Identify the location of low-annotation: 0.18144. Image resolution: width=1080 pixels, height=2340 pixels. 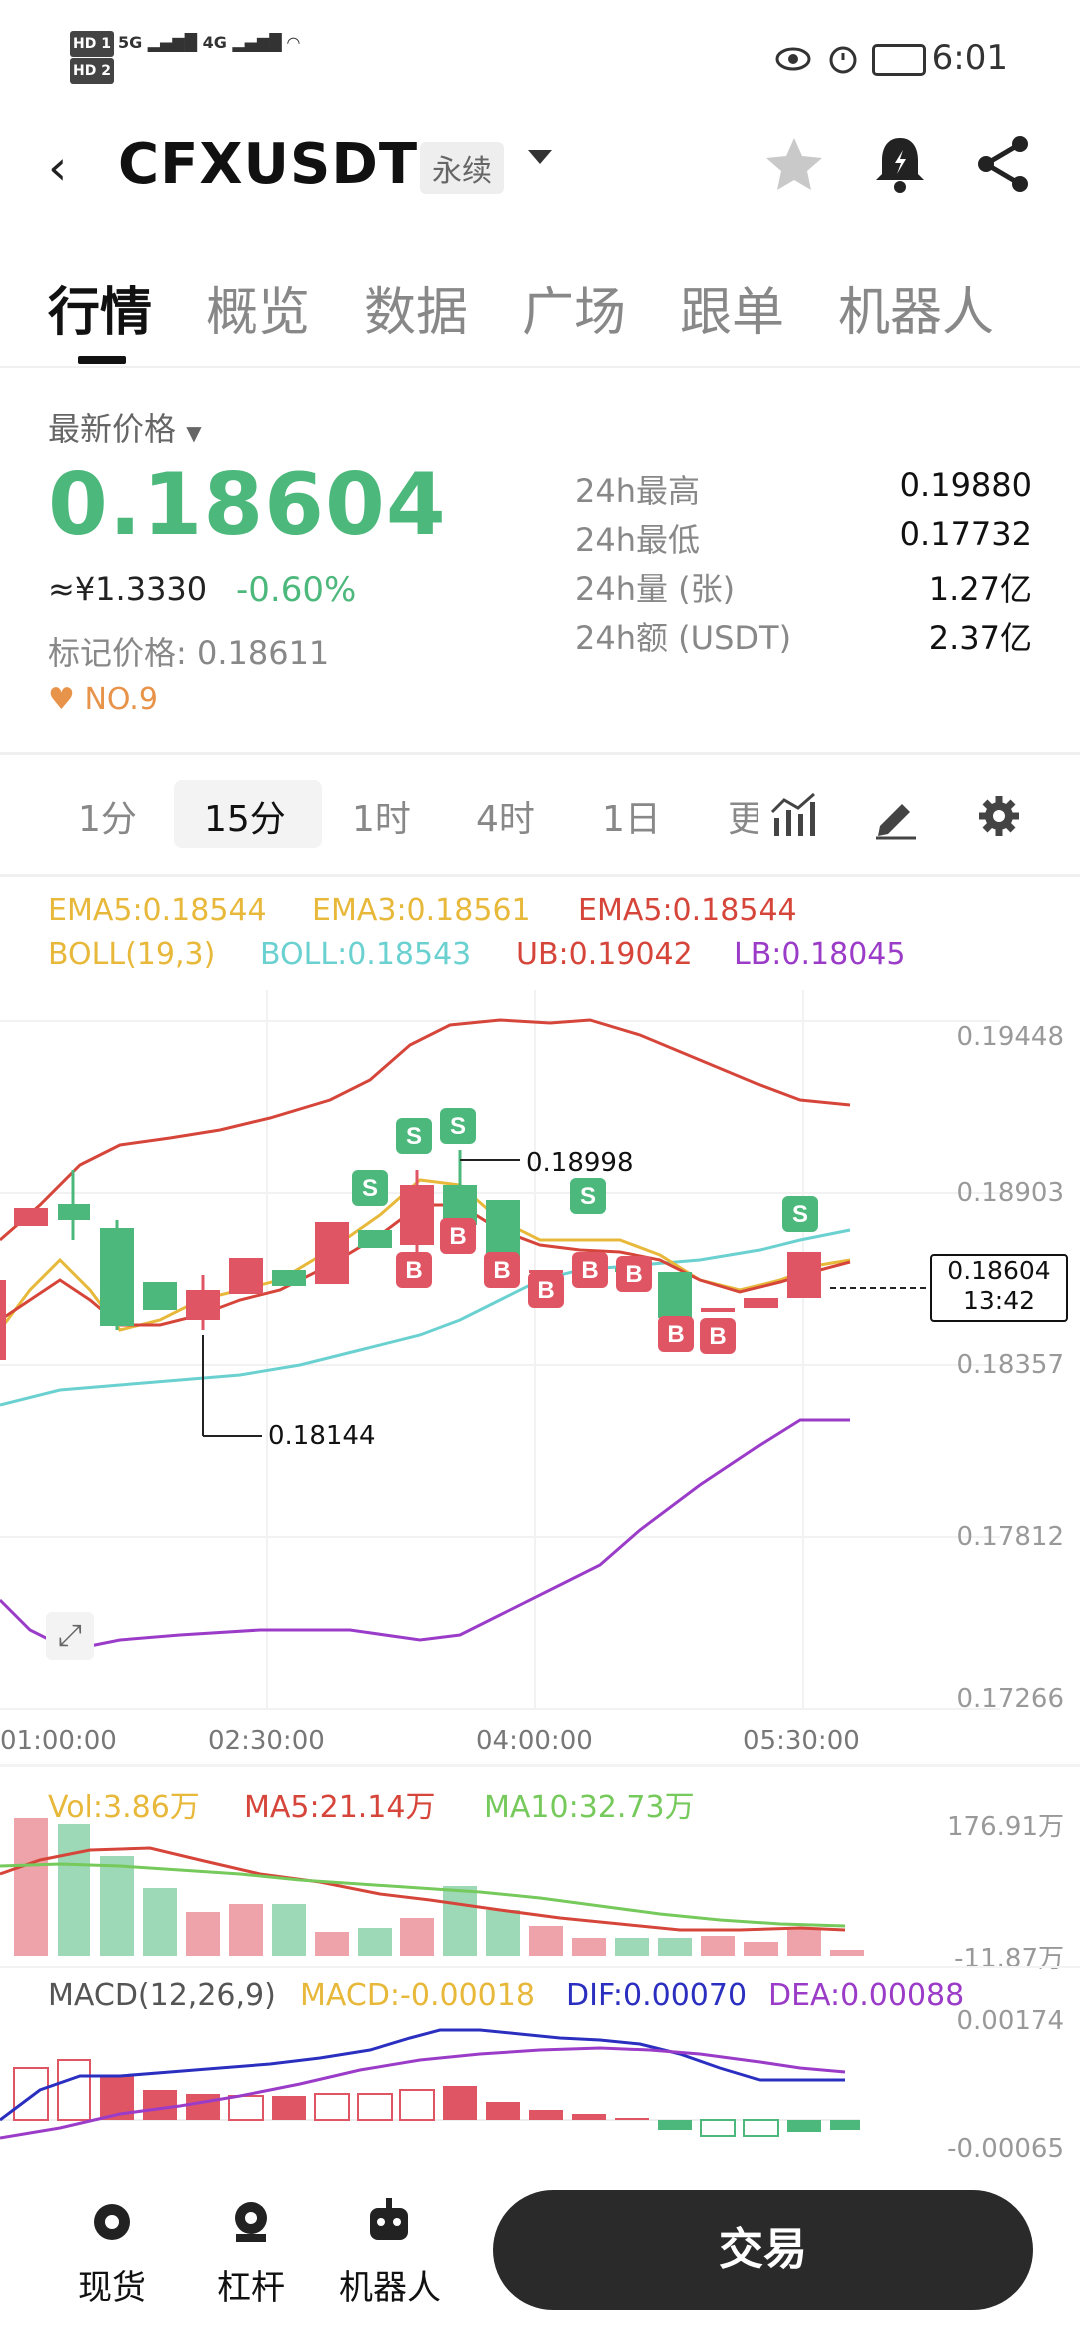
(322, 1436).